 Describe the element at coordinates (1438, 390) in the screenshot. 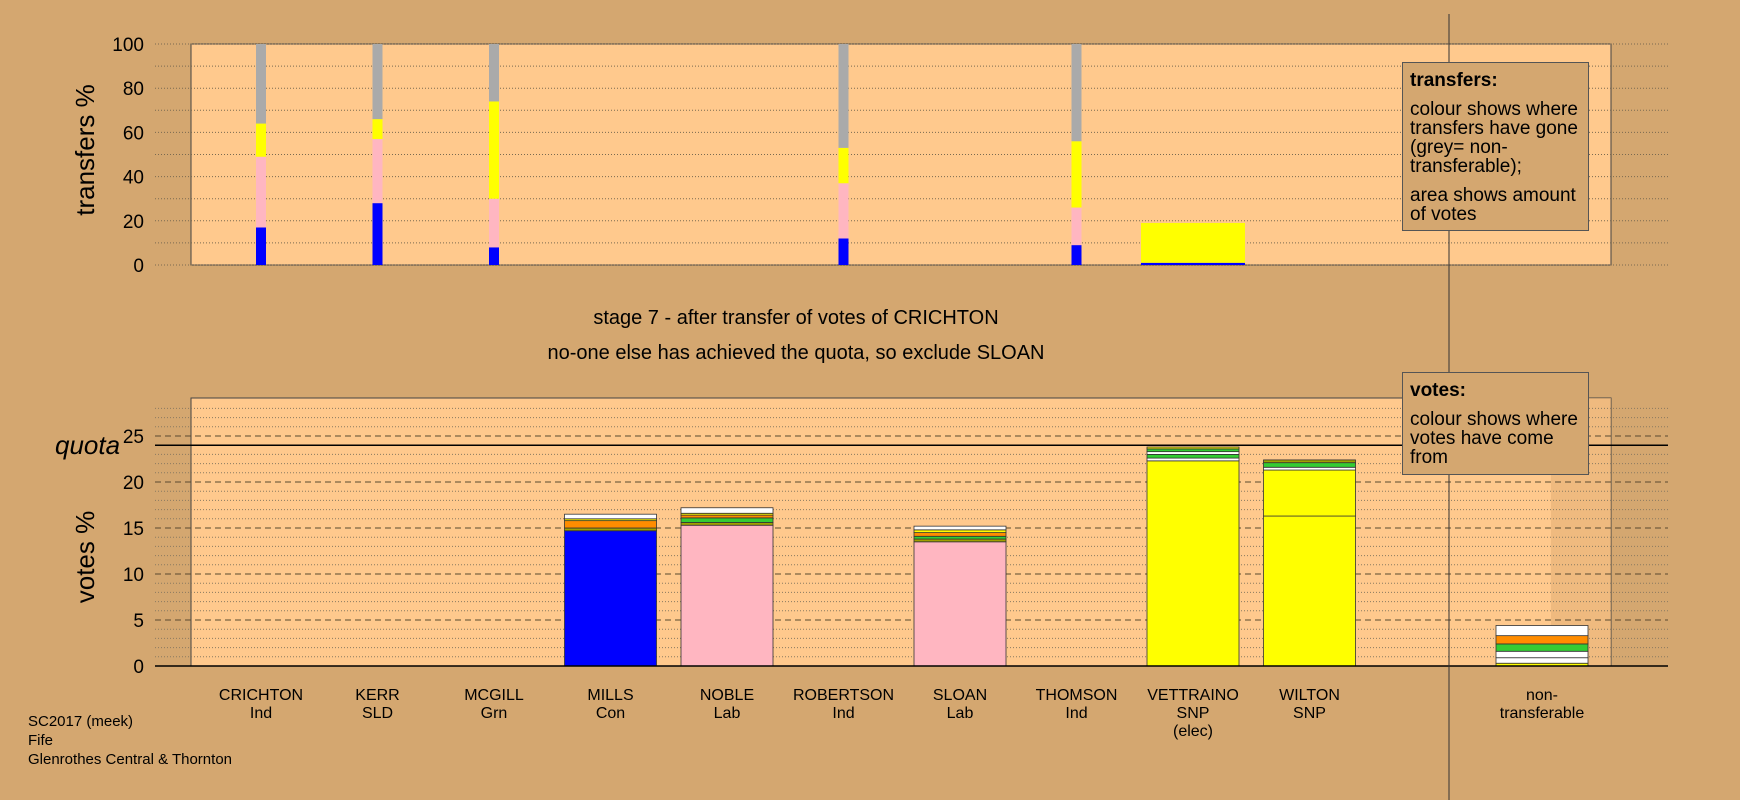

I see `votes-legend-title: votes:` at that location.